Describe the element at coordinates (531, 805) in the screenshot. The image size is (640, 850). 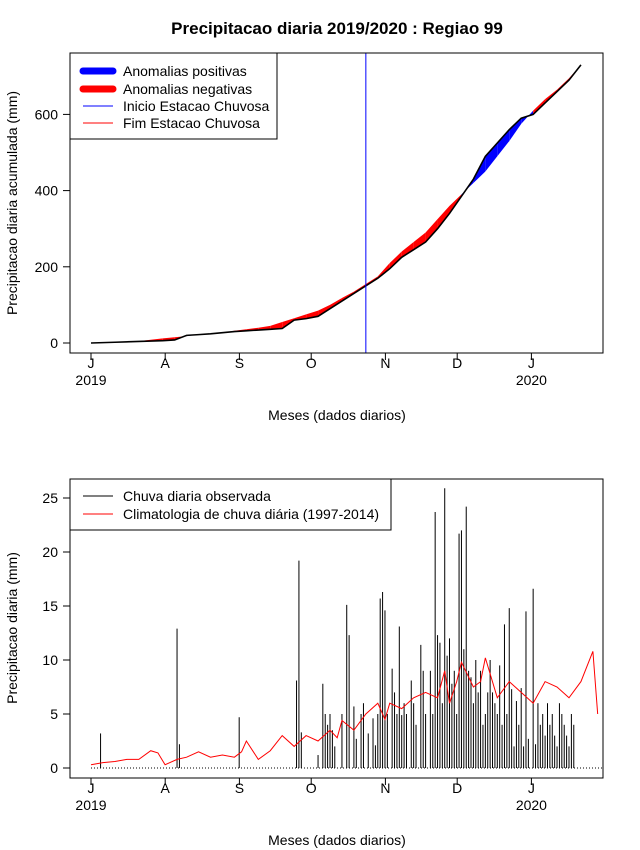
I see `p2-year-label: 2020` at that location.